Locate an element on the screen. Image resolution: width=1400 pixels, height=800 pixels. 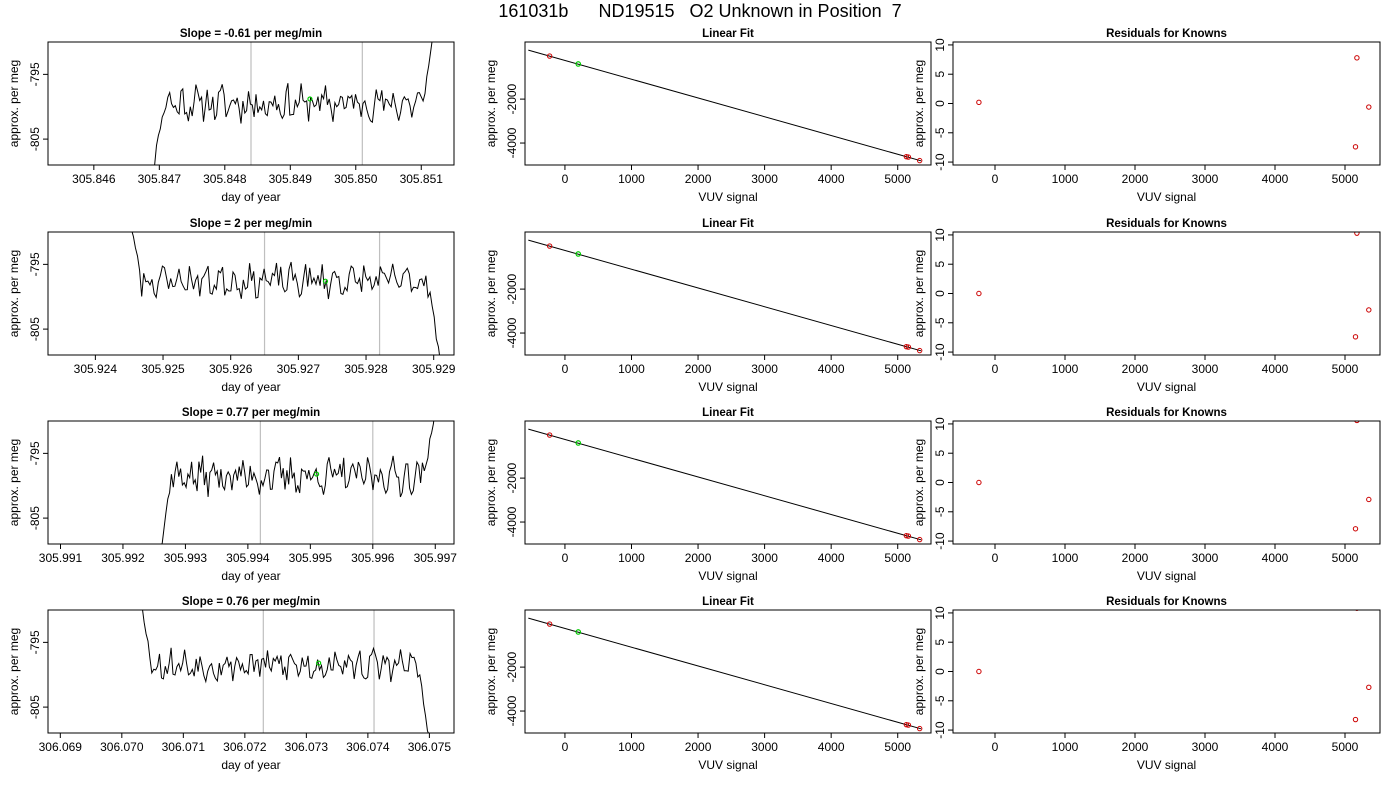
data-trace is located at coordinates (293, 103).